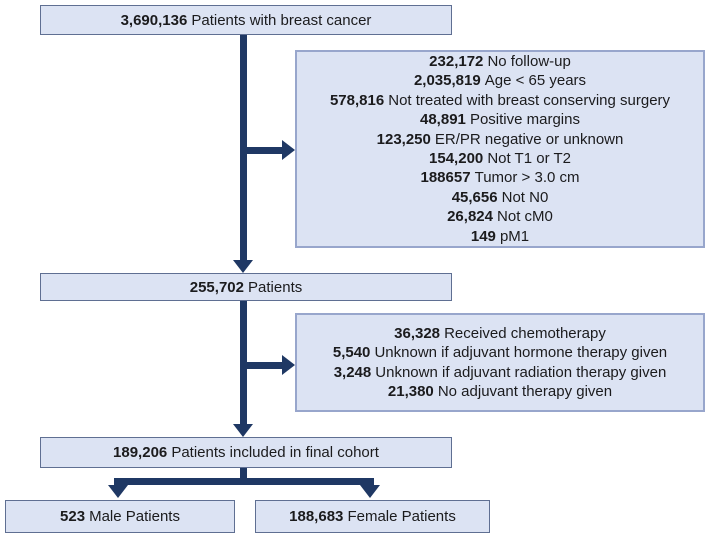 This screenshot has height=535, width=708. I want to click on arrow-branch-exclusion2, so click(263, 365).